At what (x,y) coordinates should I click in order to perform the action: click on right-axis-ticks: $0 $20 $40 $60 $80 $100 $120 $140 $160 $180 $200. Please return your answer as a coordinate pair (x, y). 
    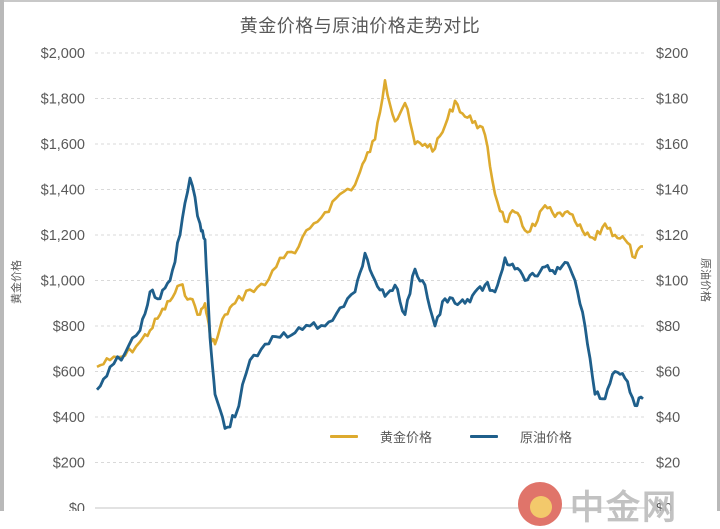
    Looking at the image, I should click on (672, 278).